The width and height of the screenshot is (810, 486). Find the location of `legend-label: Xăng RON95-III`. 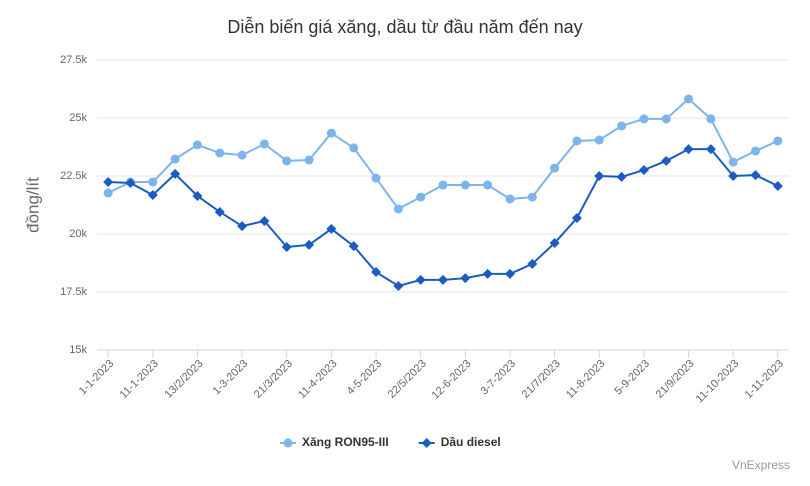

legend-label: Xăng RON95-III is located at coordinates (345, 442).